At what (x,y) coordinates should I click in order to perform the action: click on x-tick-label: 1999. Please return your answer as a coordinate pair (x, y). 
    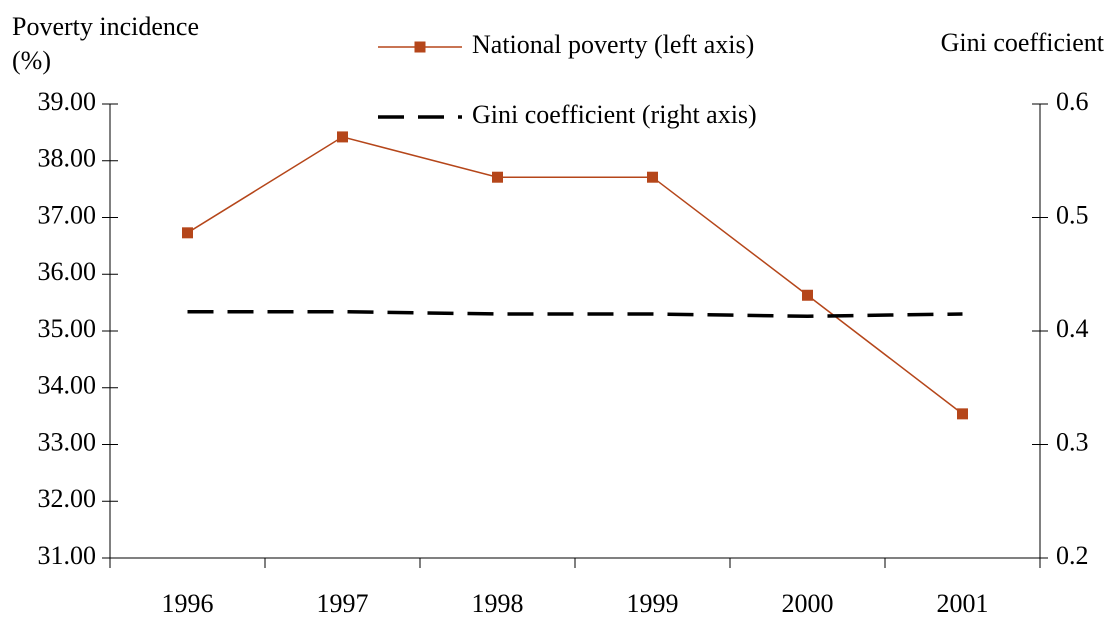
    Looking at the image, I should click on (653, 603).